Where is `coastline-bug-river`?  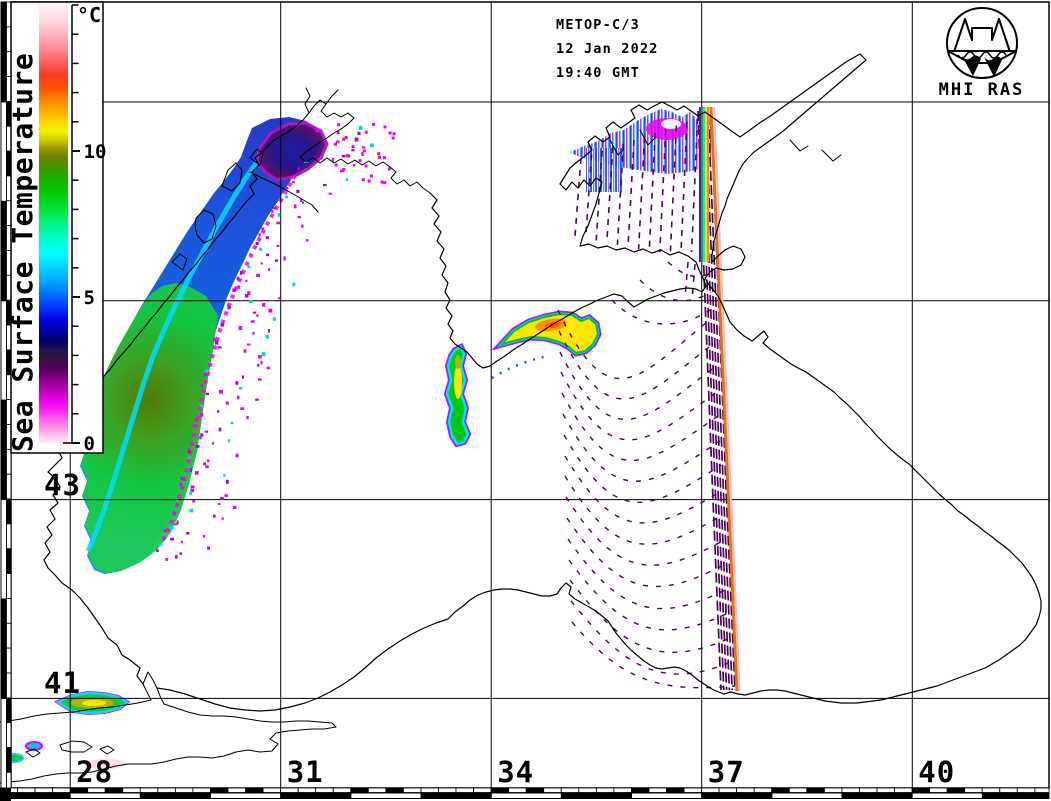 coastline-bug-river is located at coordinates (307, 100).